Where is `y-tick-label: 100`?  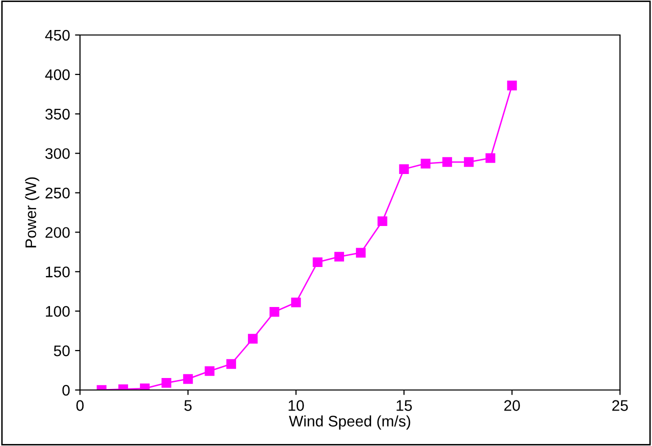
y-tick-label: 100 is located at coordinates (58, 311).